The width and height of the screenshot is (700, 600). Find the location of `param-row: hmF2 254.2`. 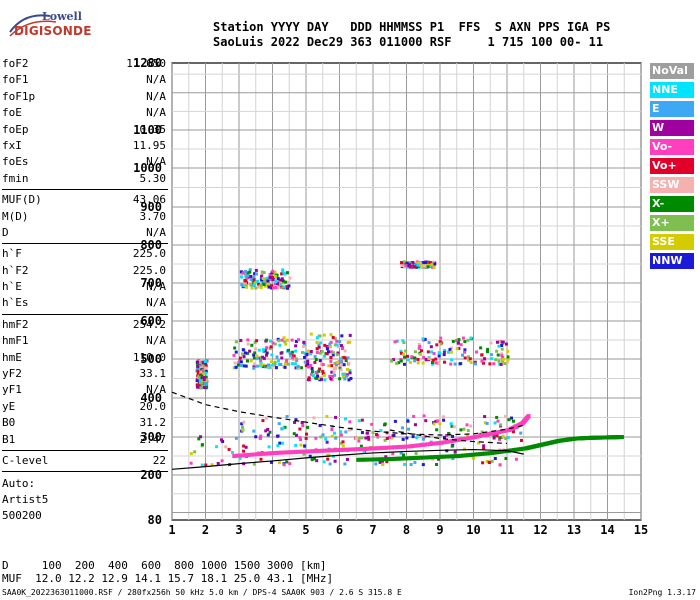

param-row: hmF2 254.2 is located at coordinates (85, 325).